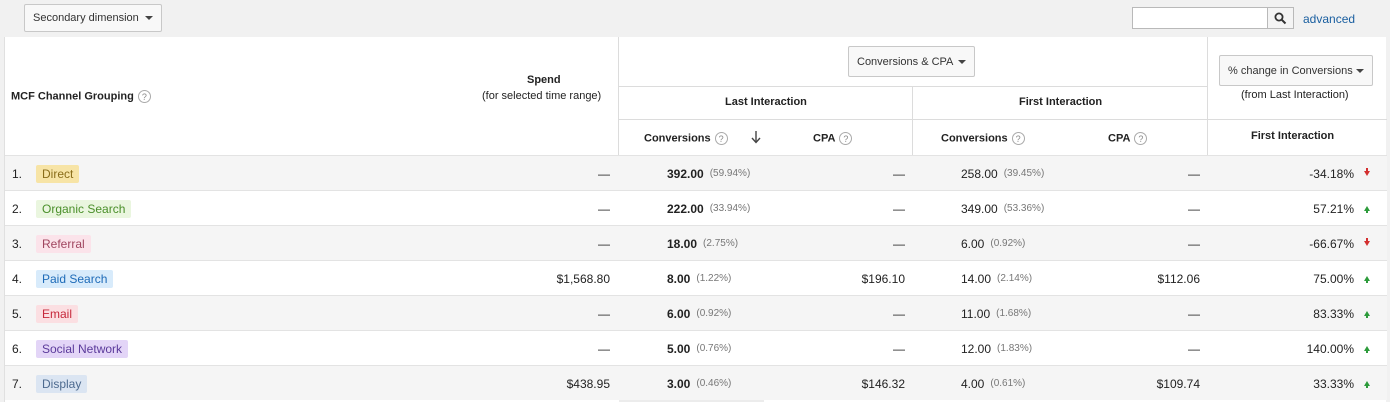 The height and width of the screenshot is (402, 1390). I want to click on fi-conversions-value: 11.00, so click(976, 313).